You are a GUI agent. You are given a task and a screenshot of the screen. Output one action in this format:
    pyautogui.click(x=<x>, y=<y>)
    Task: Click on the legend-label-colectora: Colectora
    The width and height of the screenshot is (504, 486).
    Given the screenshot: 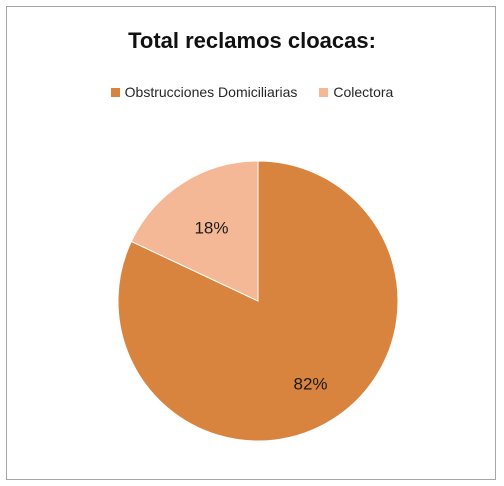 What is the action you would take?
    pyautogui.click(x=363, y=92)
    